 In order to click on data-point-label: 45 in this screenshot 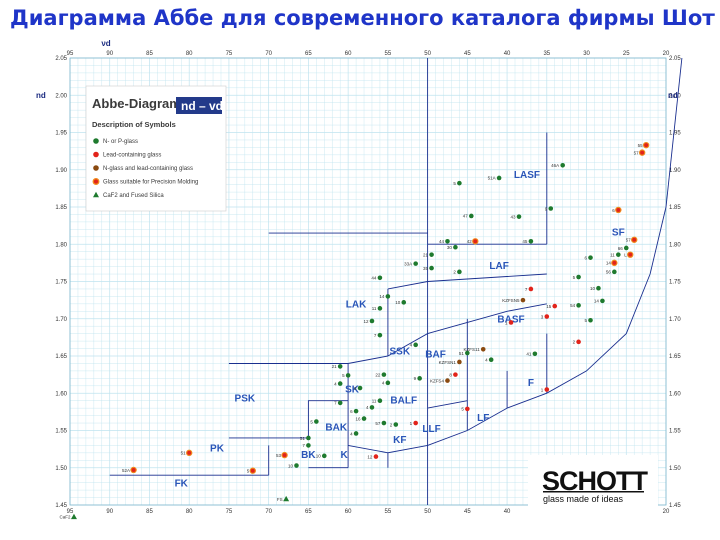, I will do `click(525, 241)`.